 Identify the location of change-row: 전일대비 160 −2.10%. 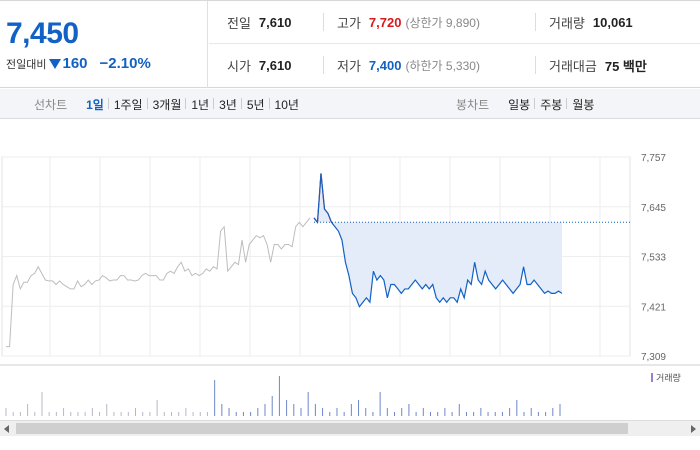
(78, 63).